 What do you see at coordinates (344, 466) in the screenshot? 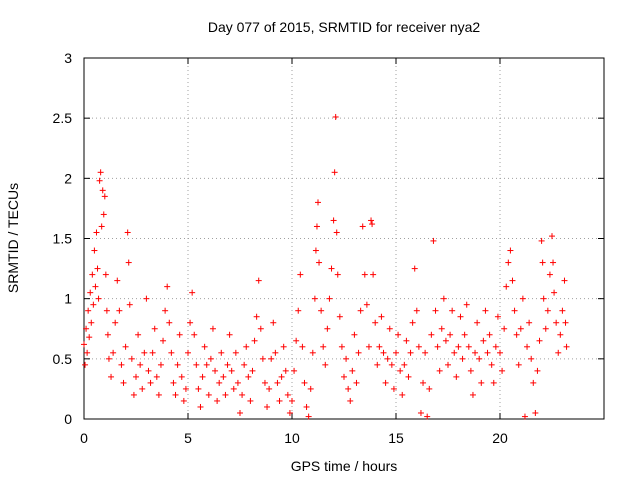
I see `x-axis-label: GPS time / hours` at bounding box center [344, 466].